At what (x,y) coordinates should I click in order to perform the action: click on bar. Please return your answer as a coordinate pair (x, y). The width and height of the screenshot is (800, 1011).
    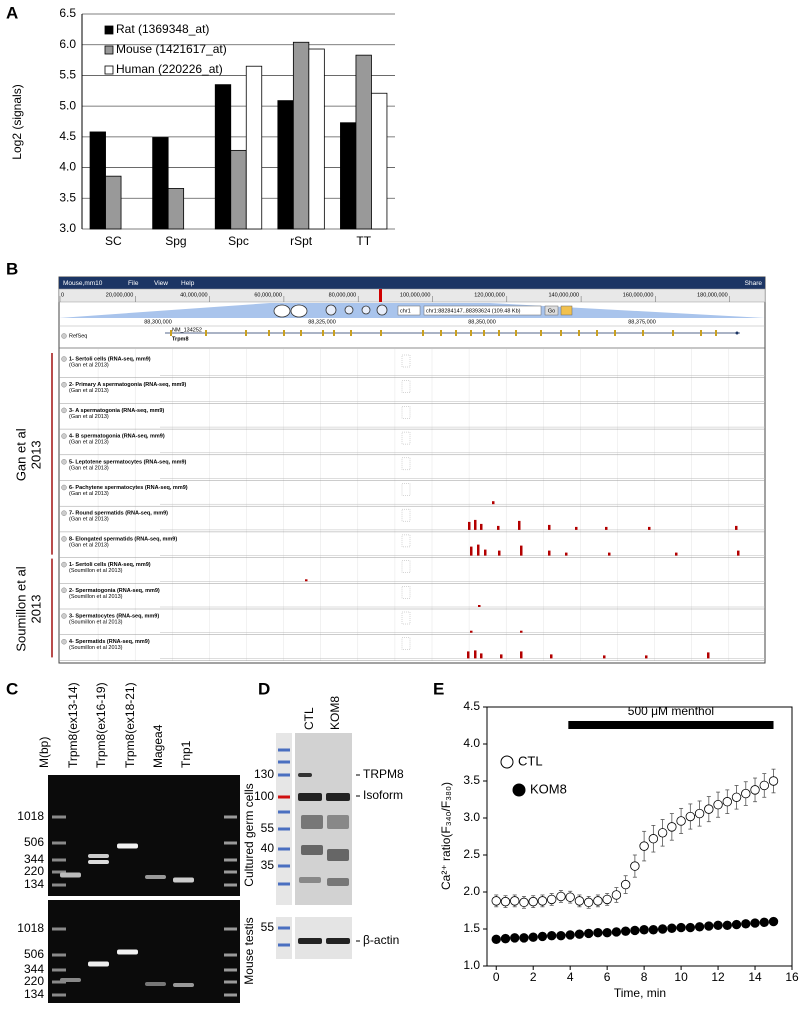
    Looking at the image, I should click on (176, 209).